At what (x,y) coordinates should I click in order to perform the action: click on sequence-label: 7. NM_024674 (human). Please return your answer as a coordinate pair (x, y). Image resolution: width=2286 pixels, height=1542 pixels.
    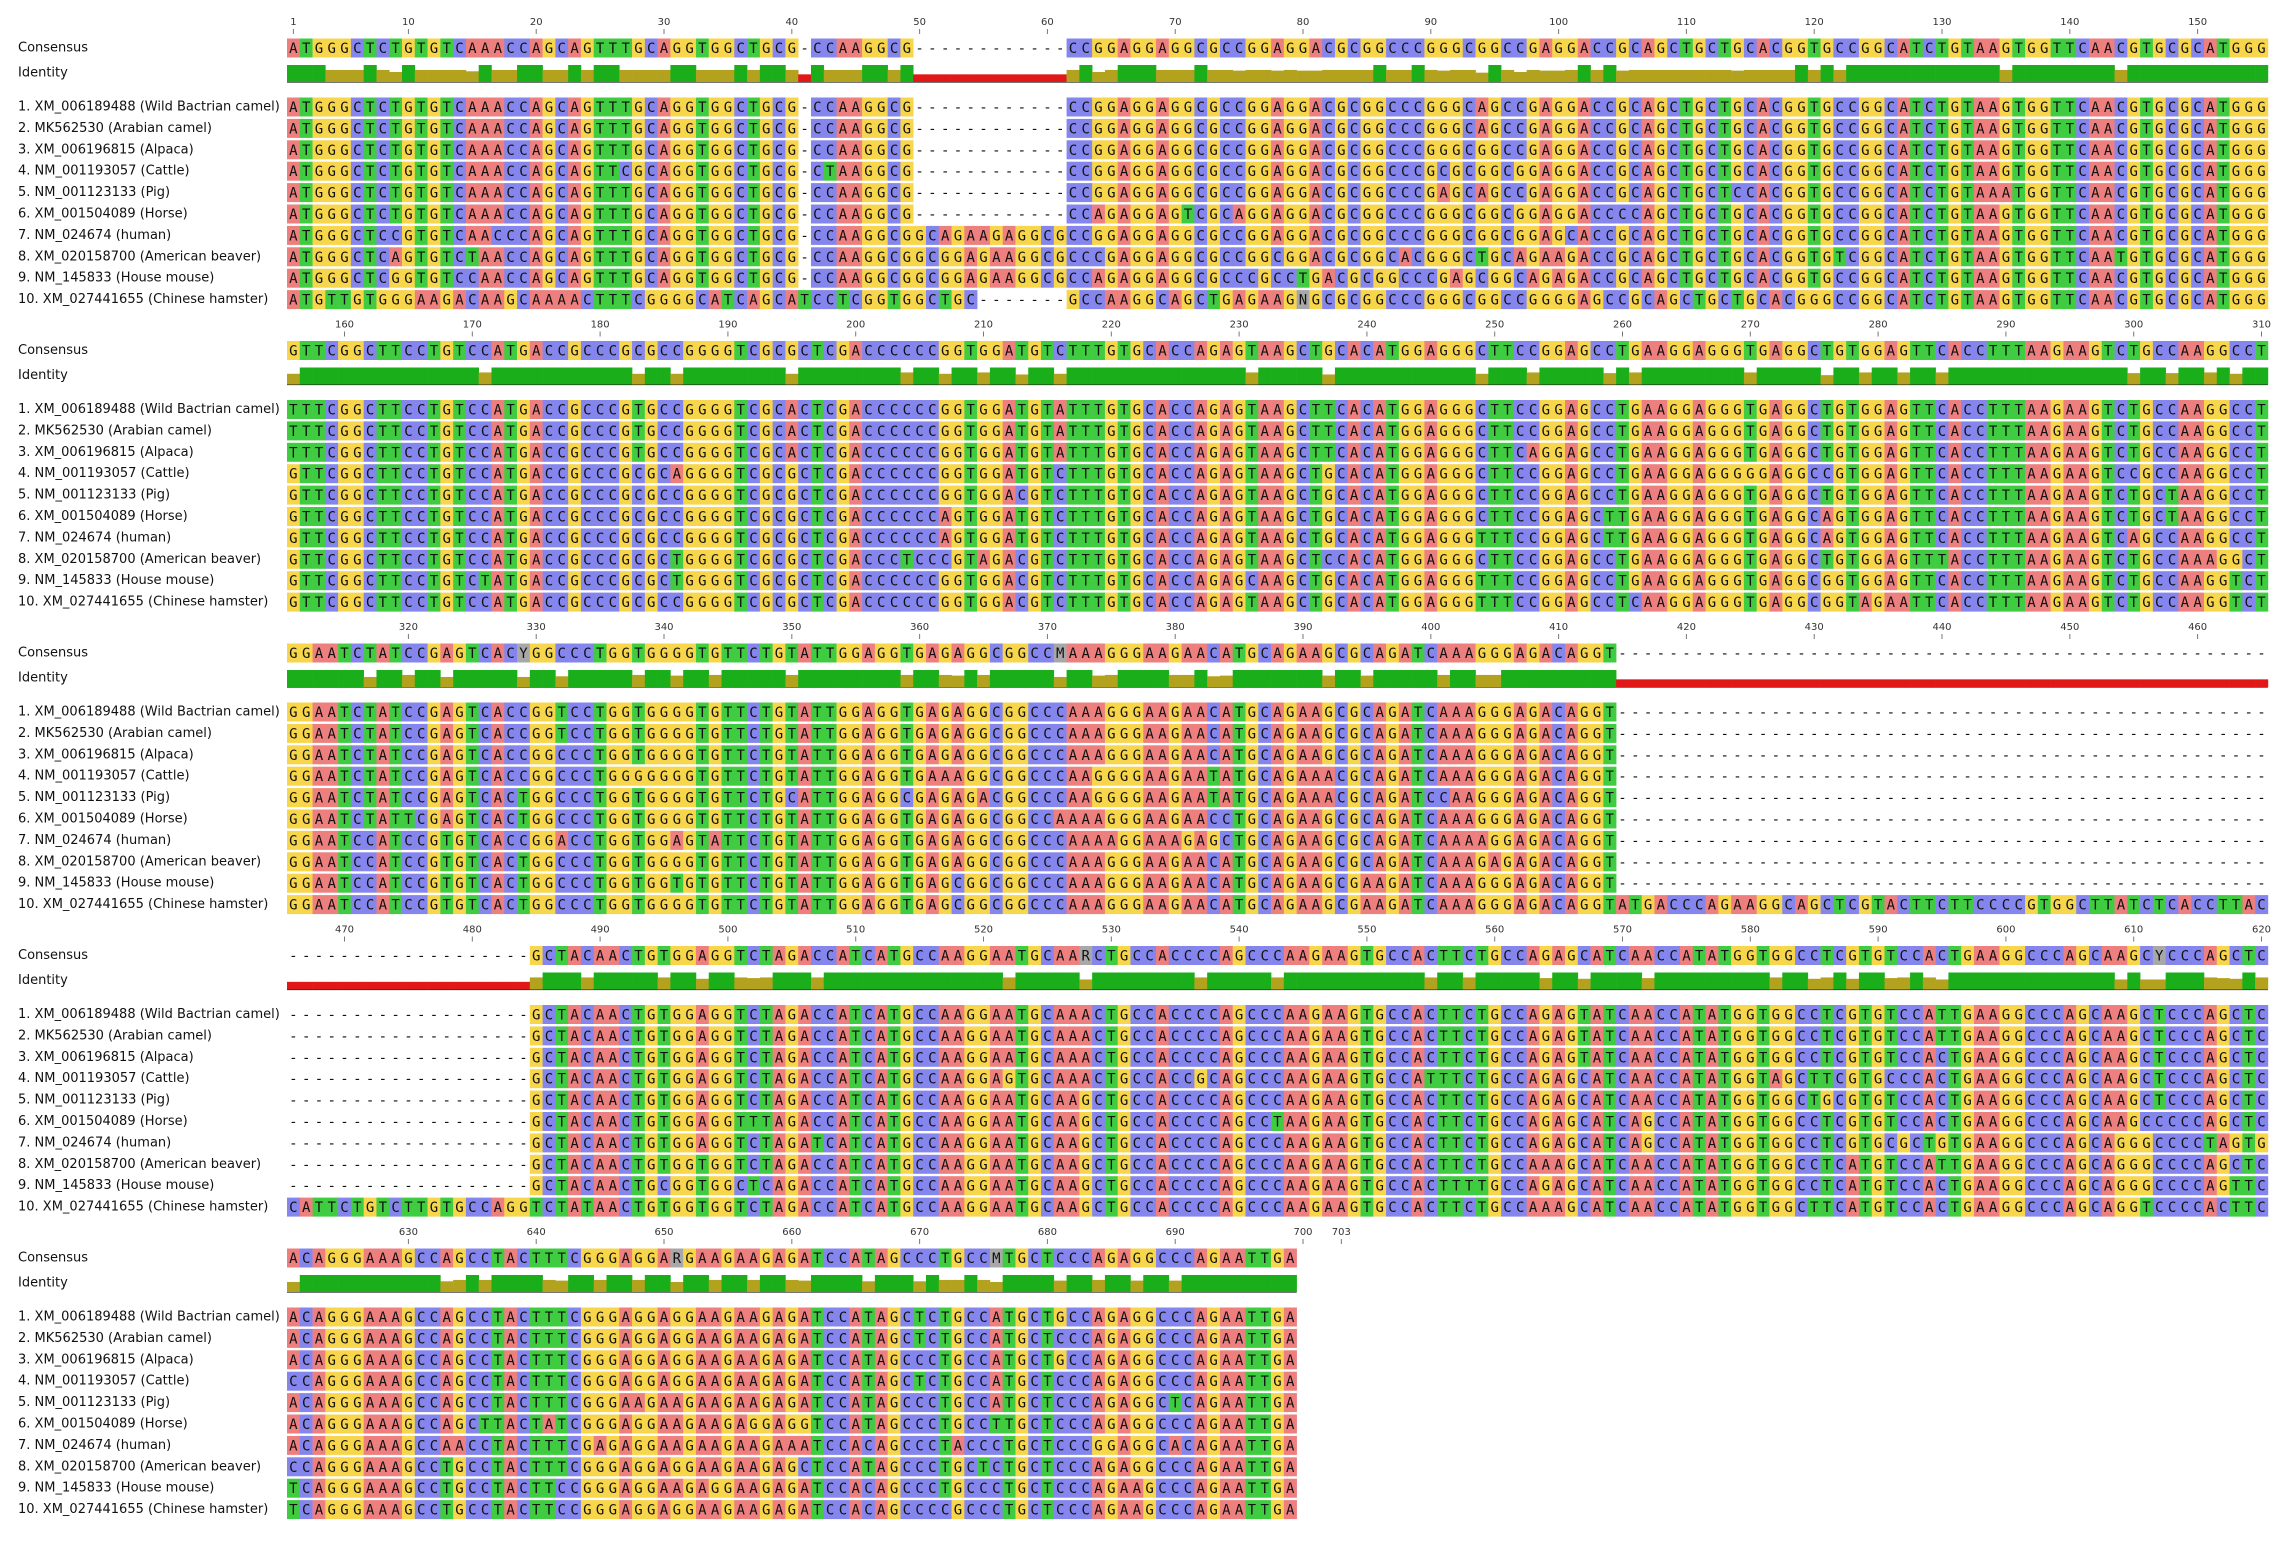
    Looking at the image, I should click on (94, 537).